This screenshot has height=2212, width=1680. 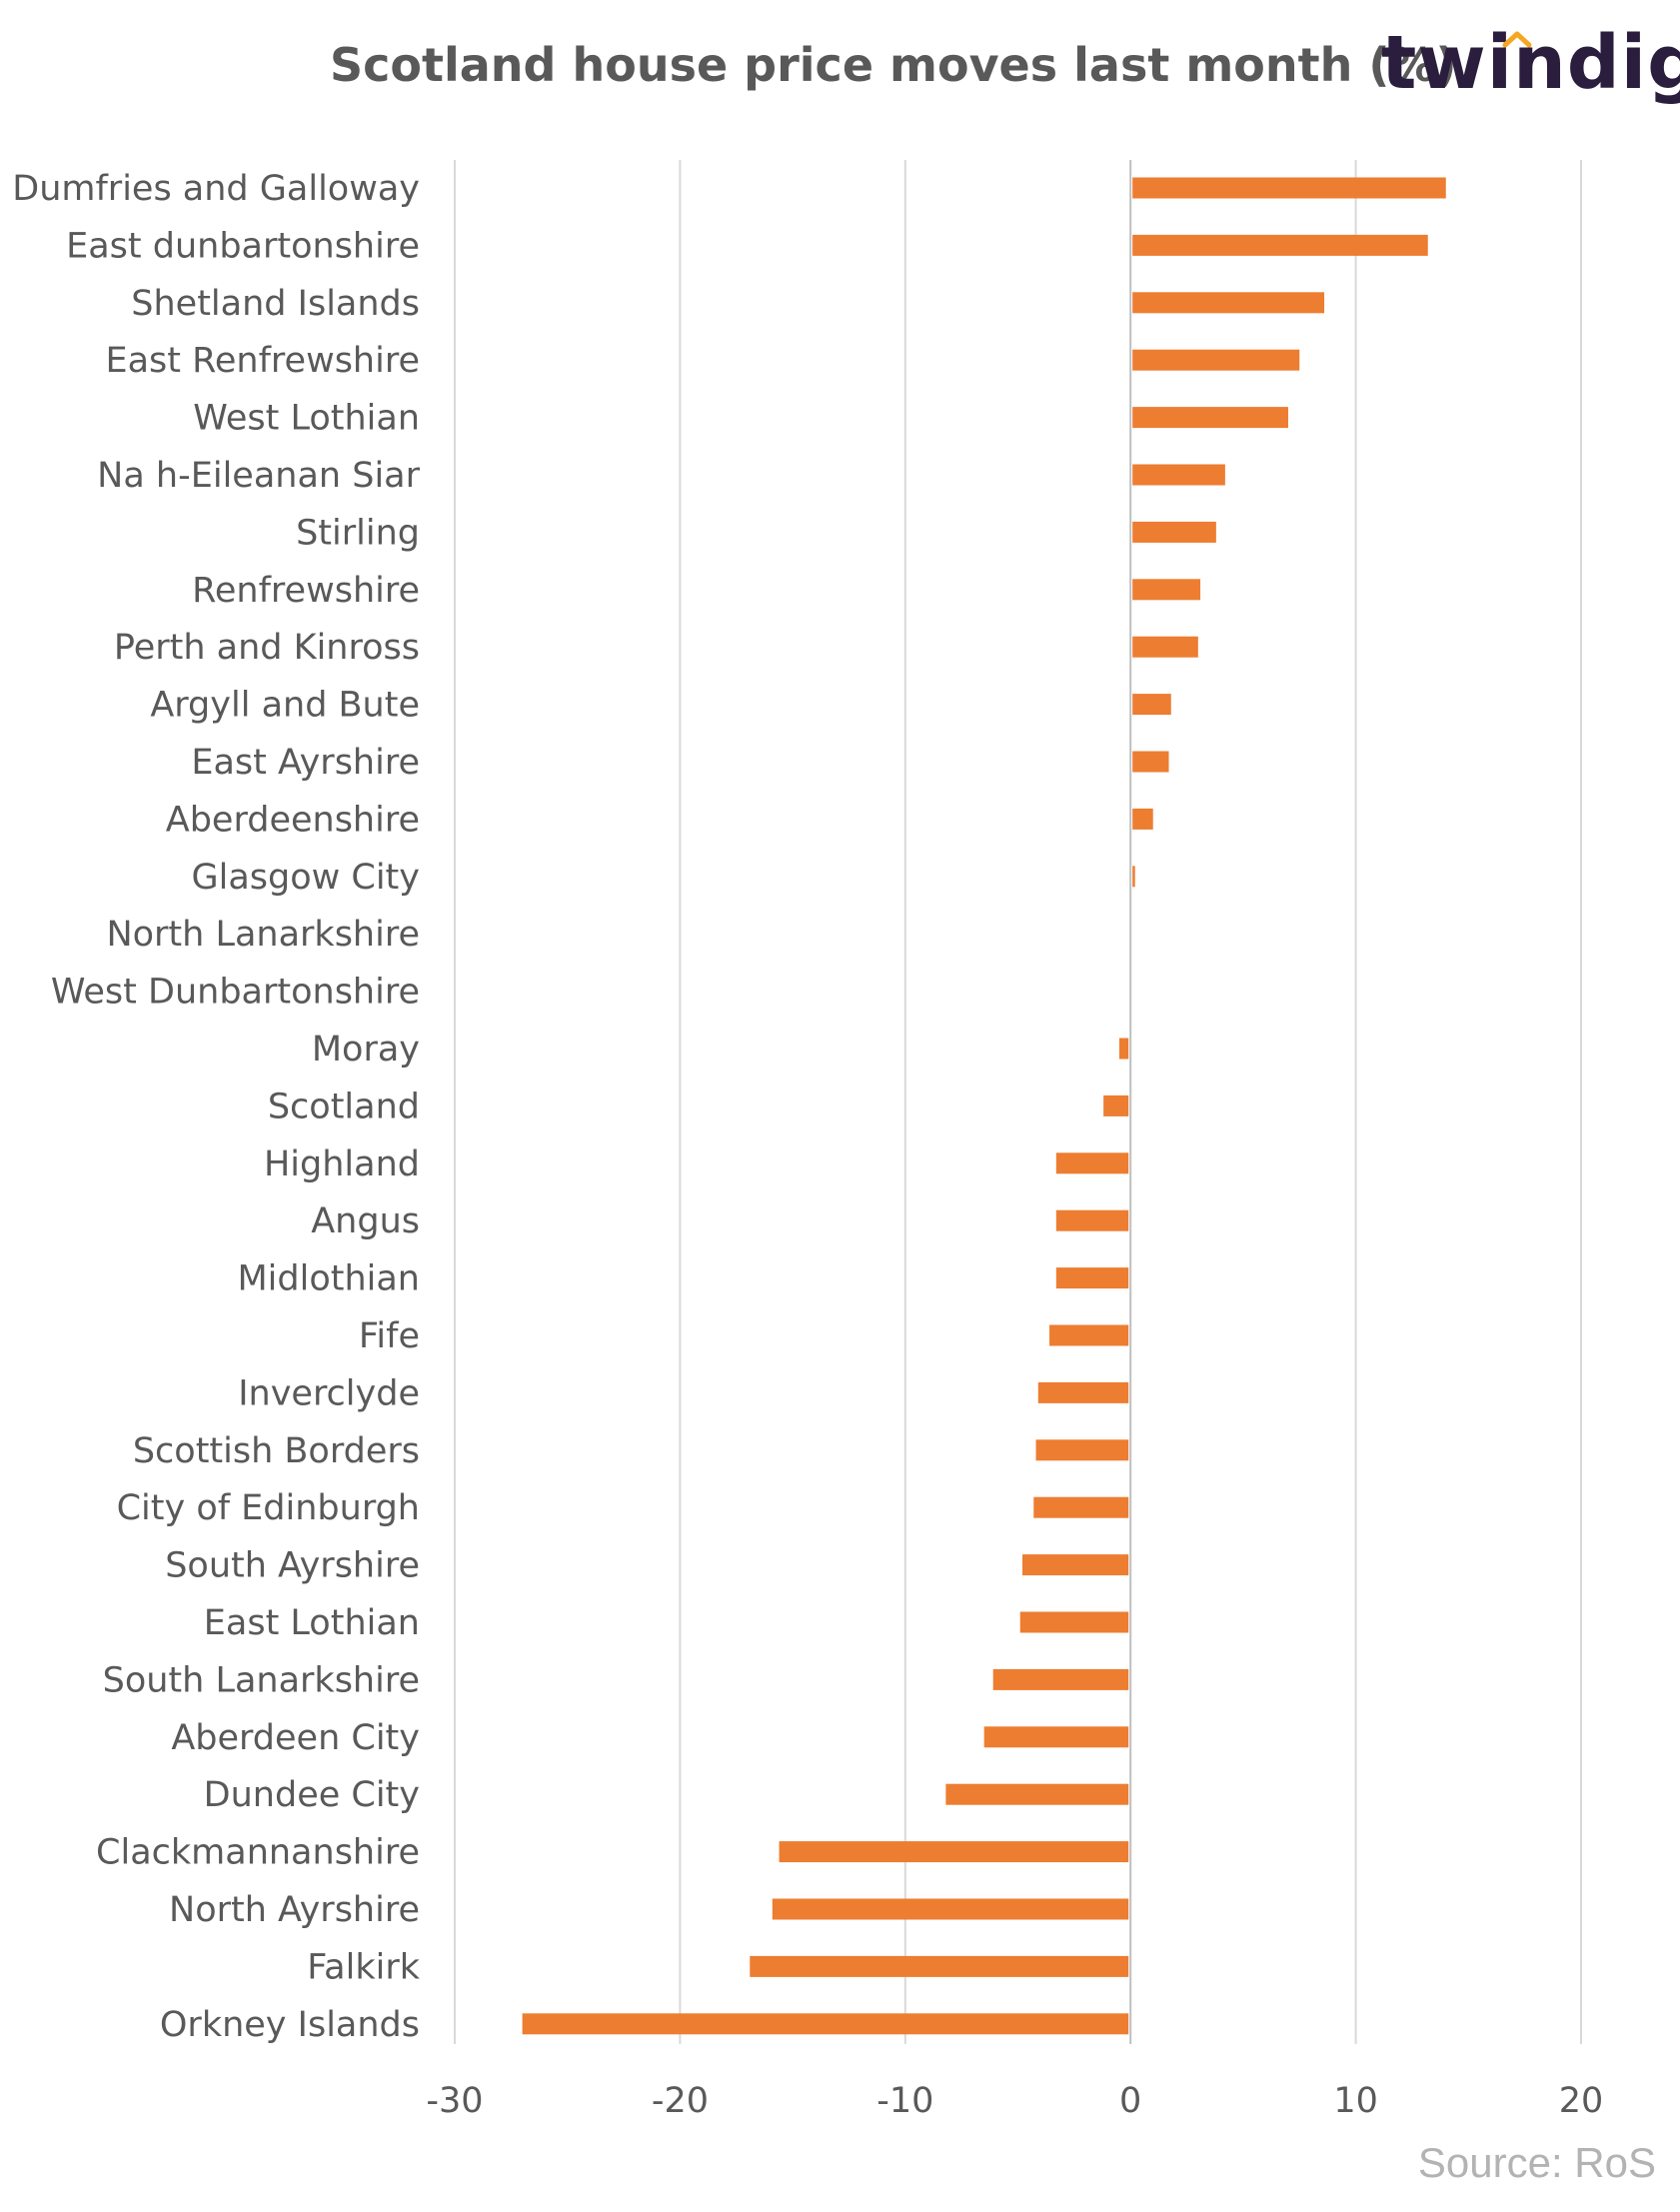 What do you see at coordinates (306, 591) in the screenshot?
I see `category-label: Renfrewshire` at bounding box center [306, 591].